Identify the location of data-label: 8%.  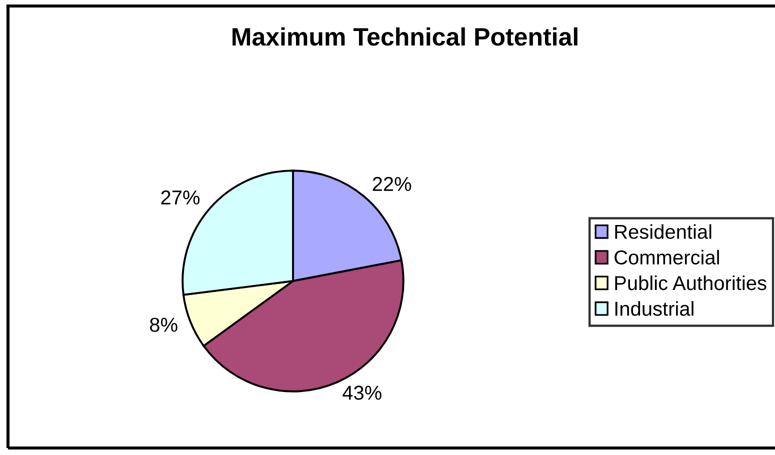
(164, 325).